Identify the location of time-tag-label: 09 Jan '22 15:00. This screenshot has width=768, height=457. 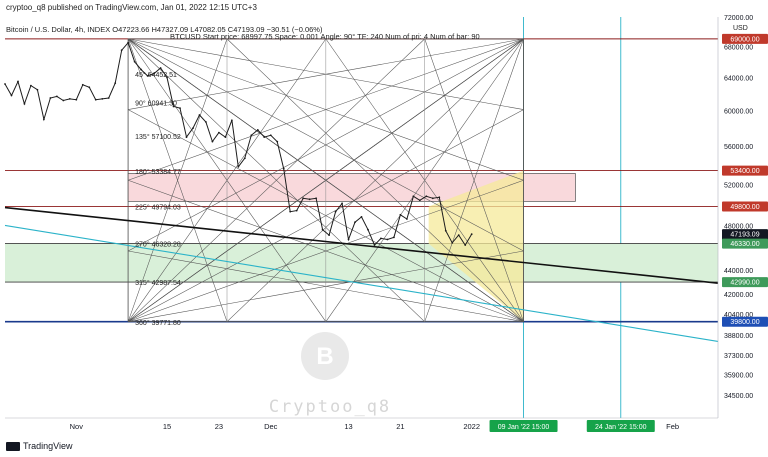
(524, 427).